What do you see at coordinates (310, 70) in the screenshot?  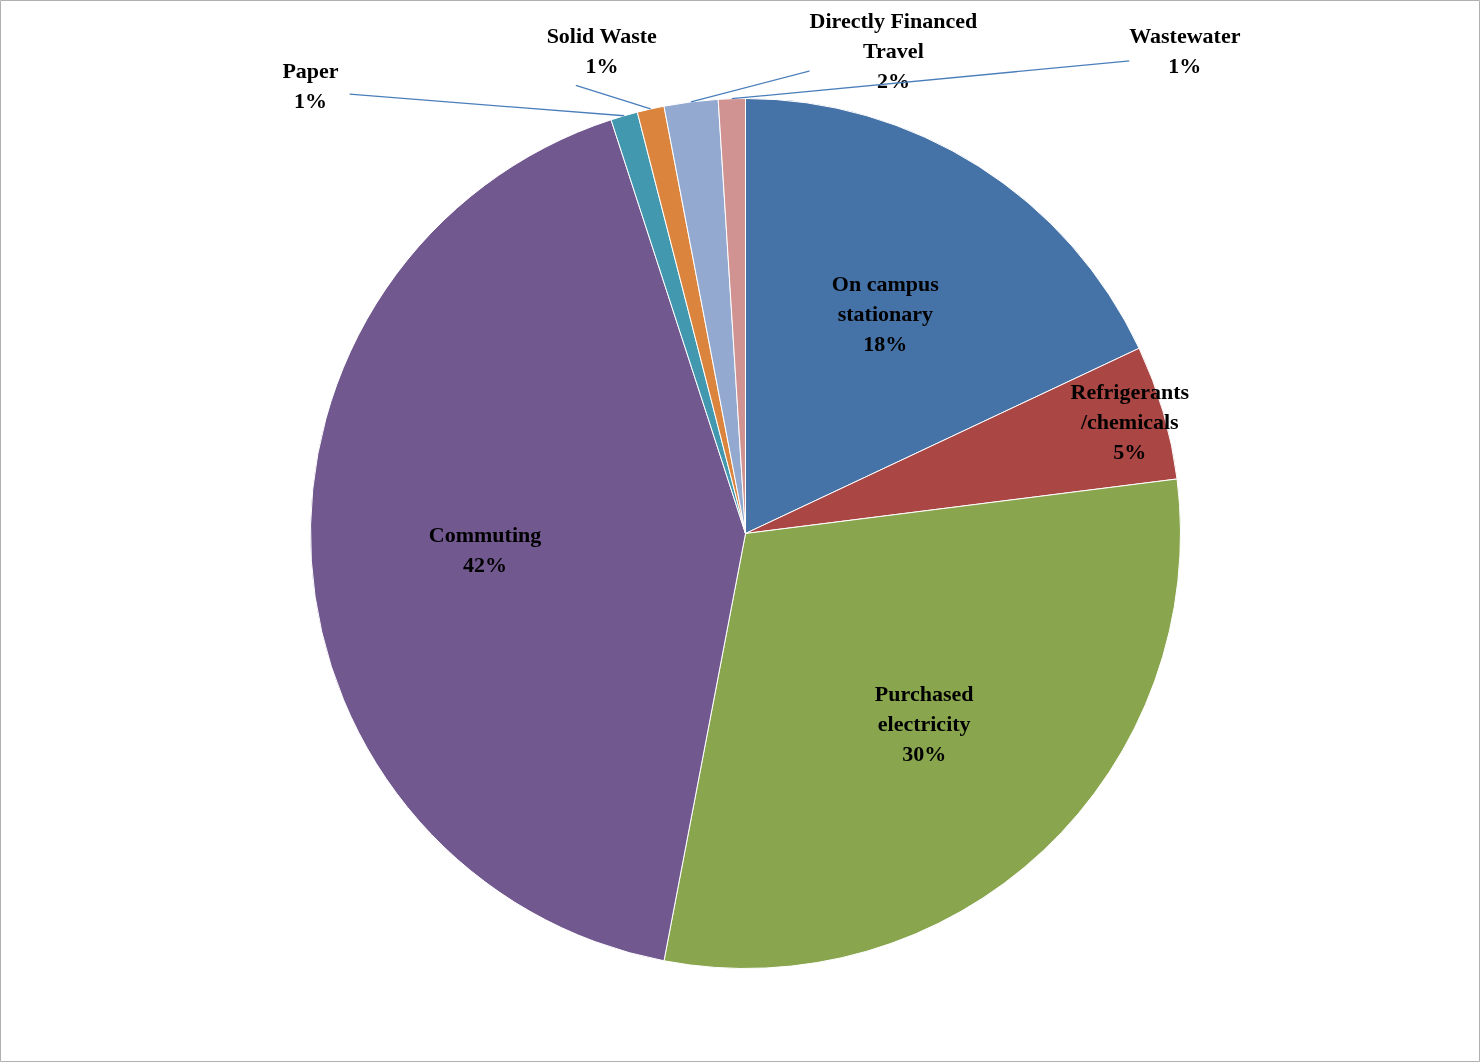 I see `slice-label: Paper` at bounding box center [310, 70].